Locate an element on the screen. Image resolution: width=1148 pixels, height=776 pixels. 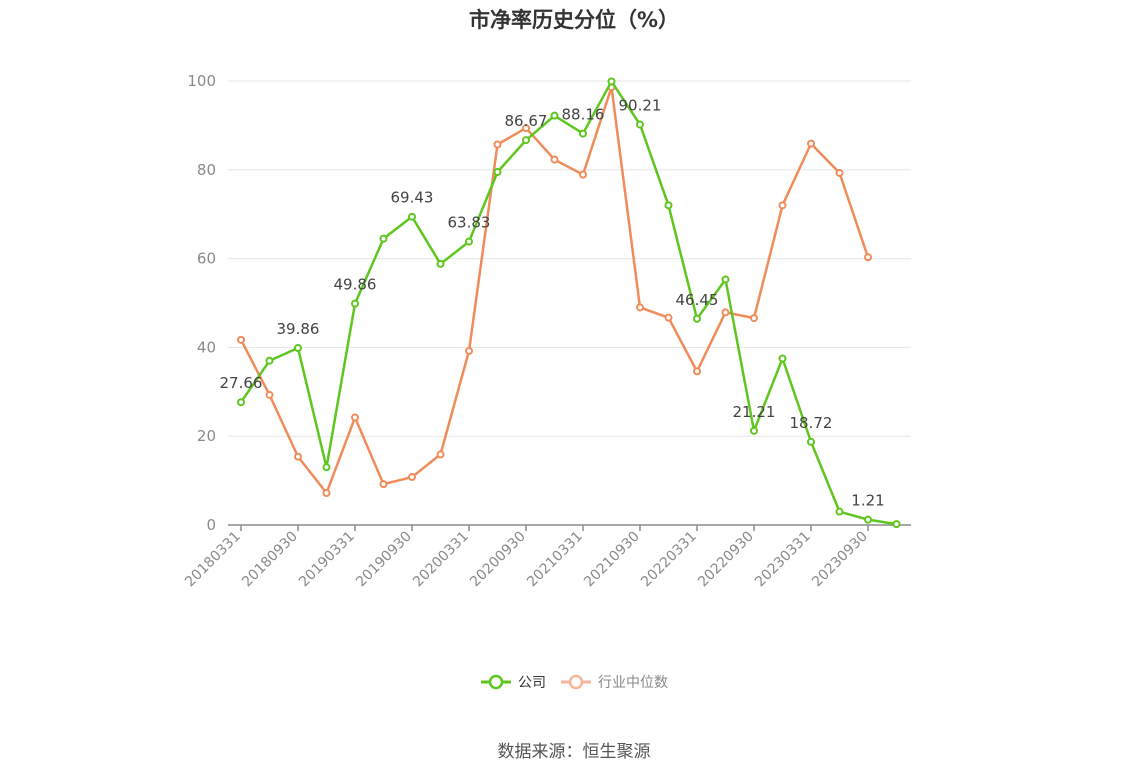
data-label: 49.86 is located at coordinates (355, 285).